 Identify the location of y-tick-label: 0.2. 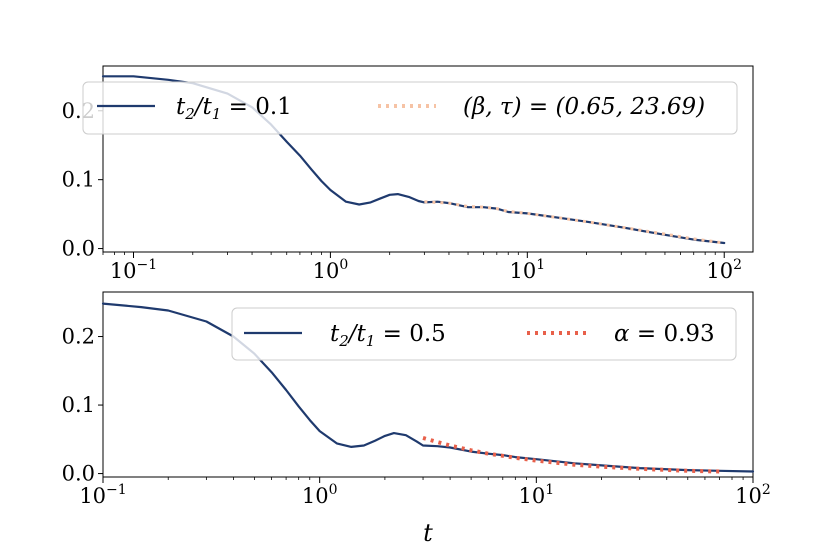
(78, 337).